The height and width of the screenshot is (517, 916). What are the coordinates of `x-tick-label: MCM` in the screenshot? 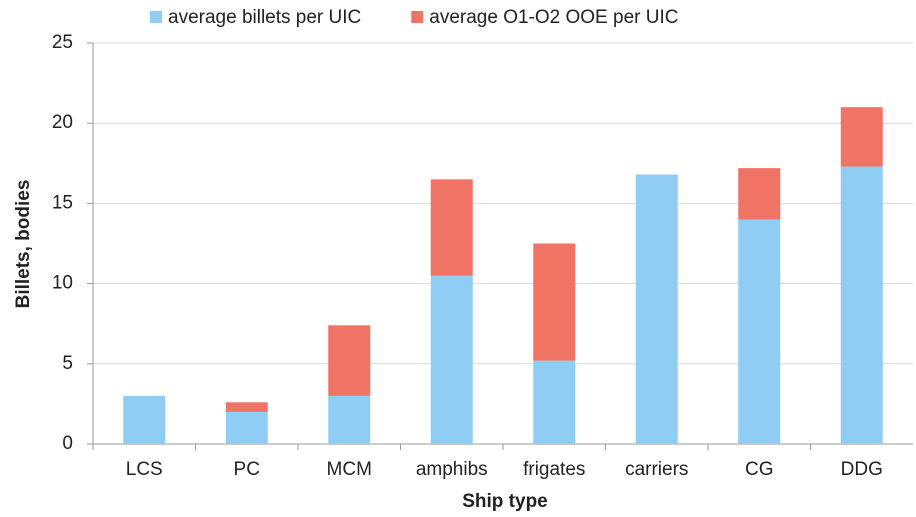 It's located at (349, 469).